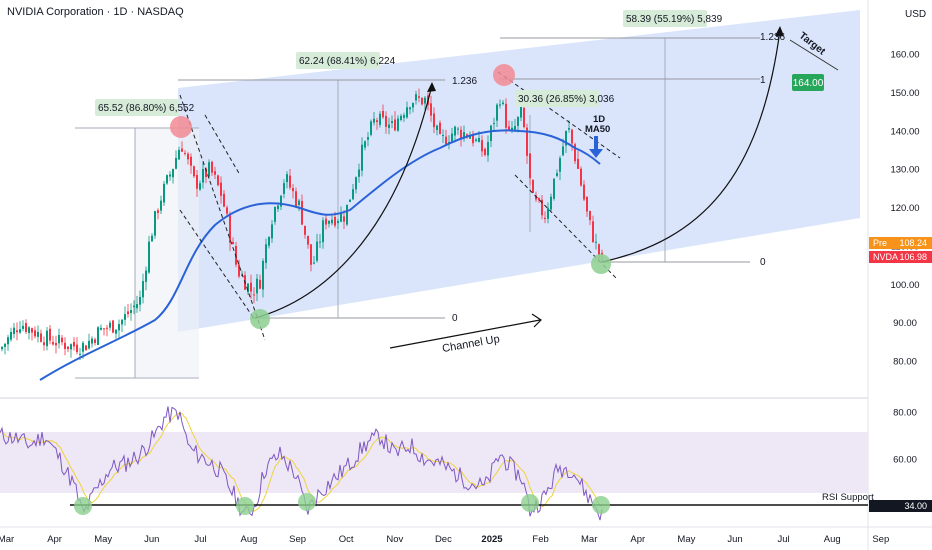 This screenshot has height=550, width=932. Describe the element at coordinates (465, 334) in the screenshot. I see `channel-up-arrow` at that location.